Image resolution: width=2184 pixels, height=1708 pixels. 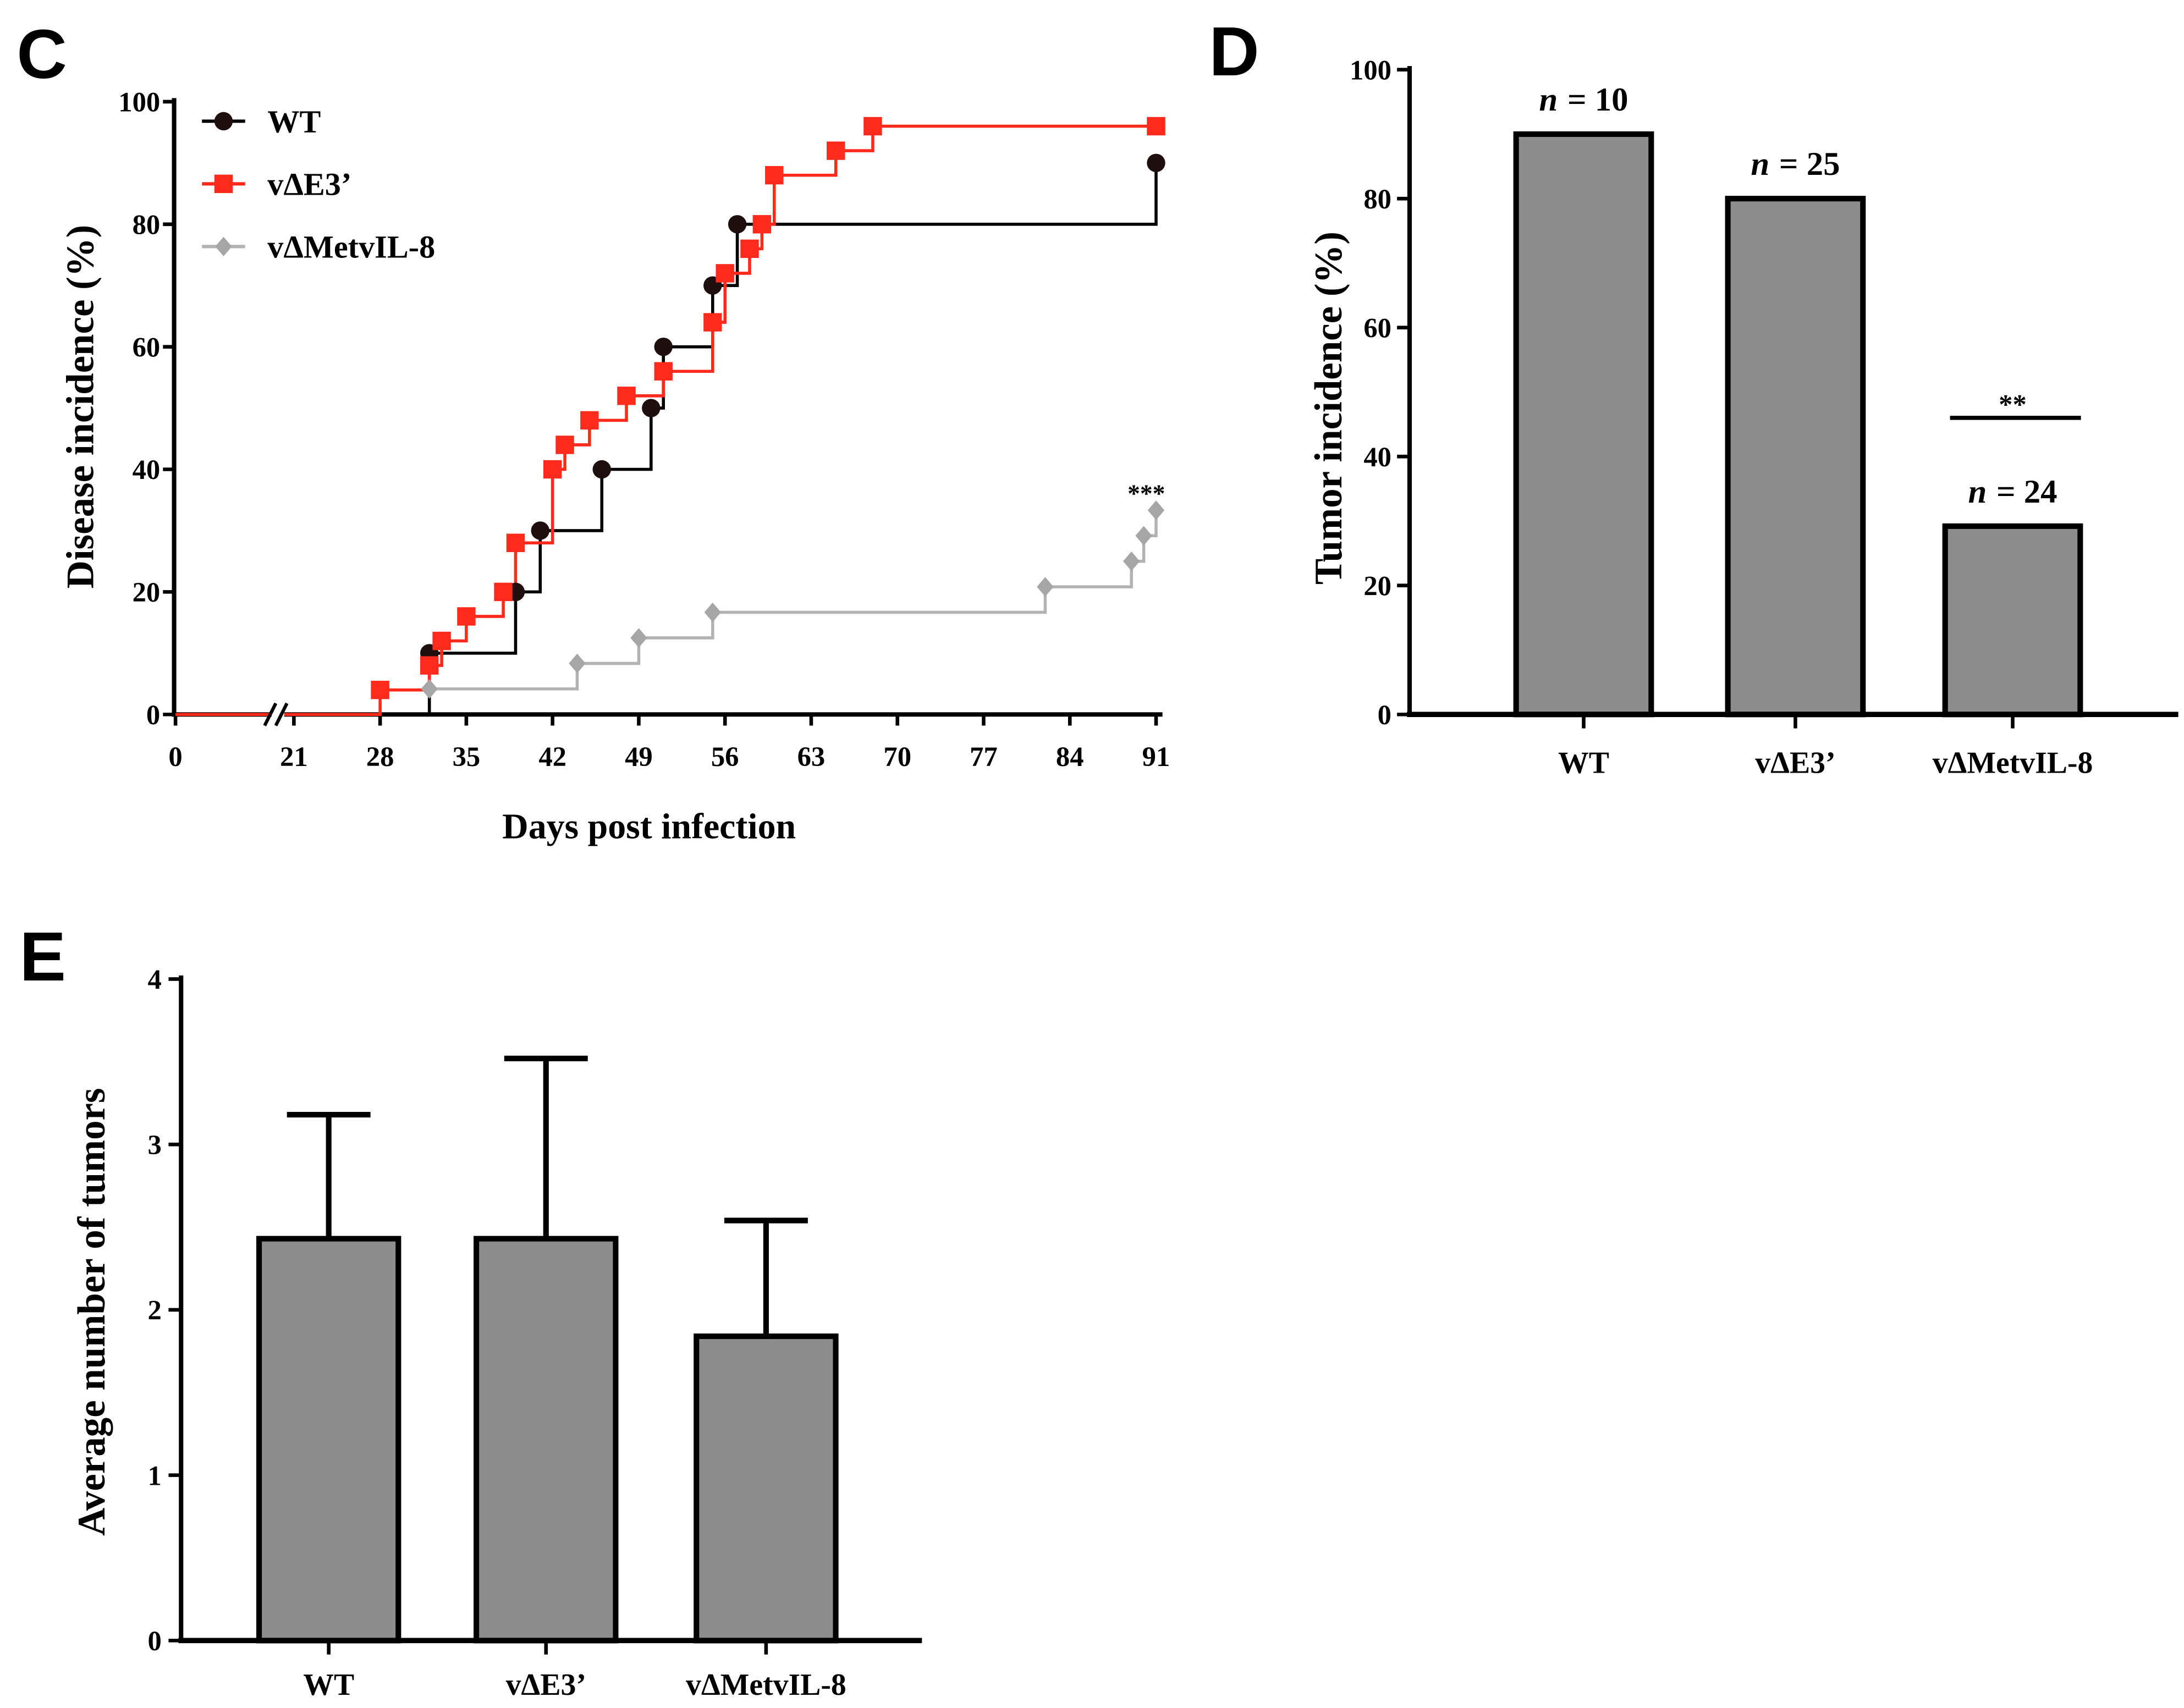 What do you see at coordinates (270, 714) in the screenshot?
I see `panel-c-axis-break-mark` at bounding box center [270, 714].